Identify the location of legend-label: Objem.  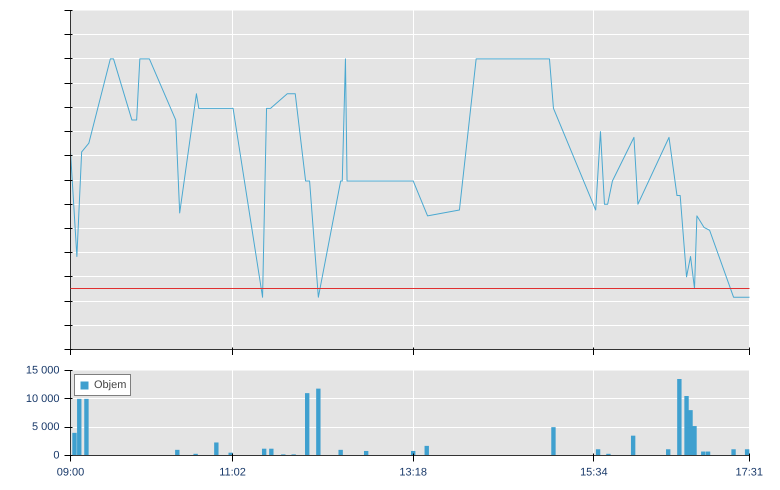
(110, 385).